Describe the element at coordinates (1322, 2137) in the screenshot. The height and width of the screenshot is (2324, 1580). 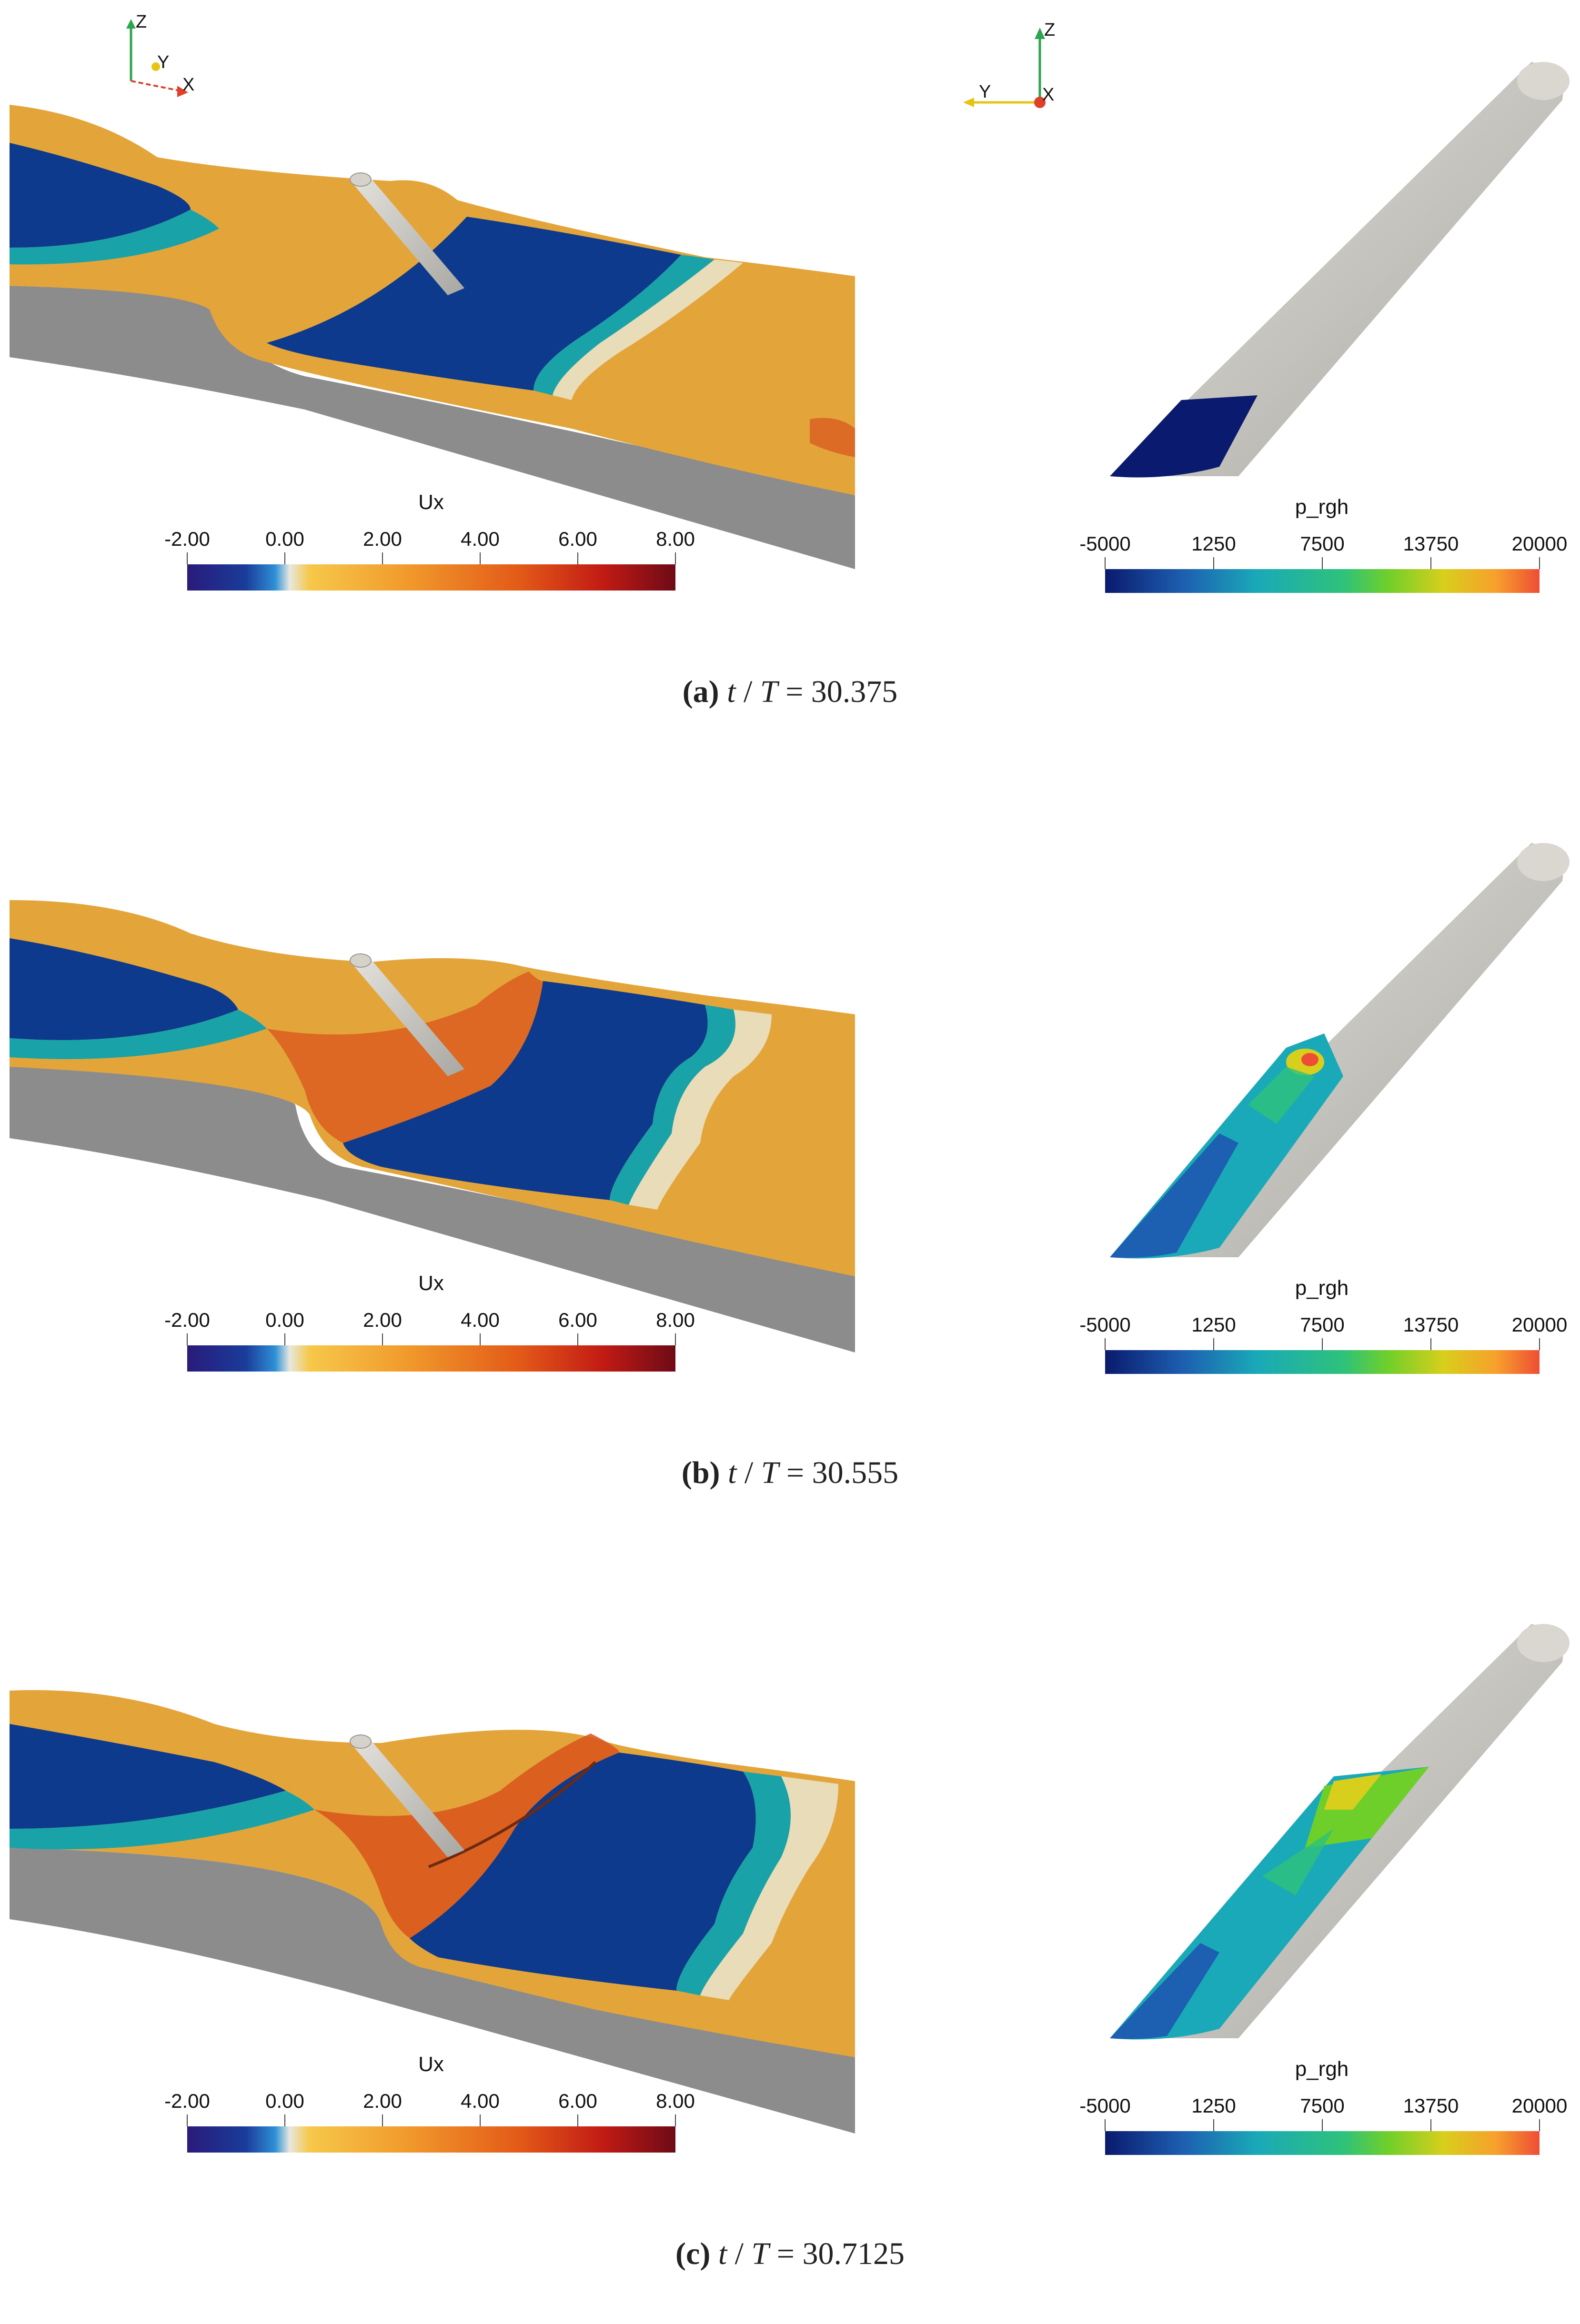
I see `p-colorbar-c` at that location.